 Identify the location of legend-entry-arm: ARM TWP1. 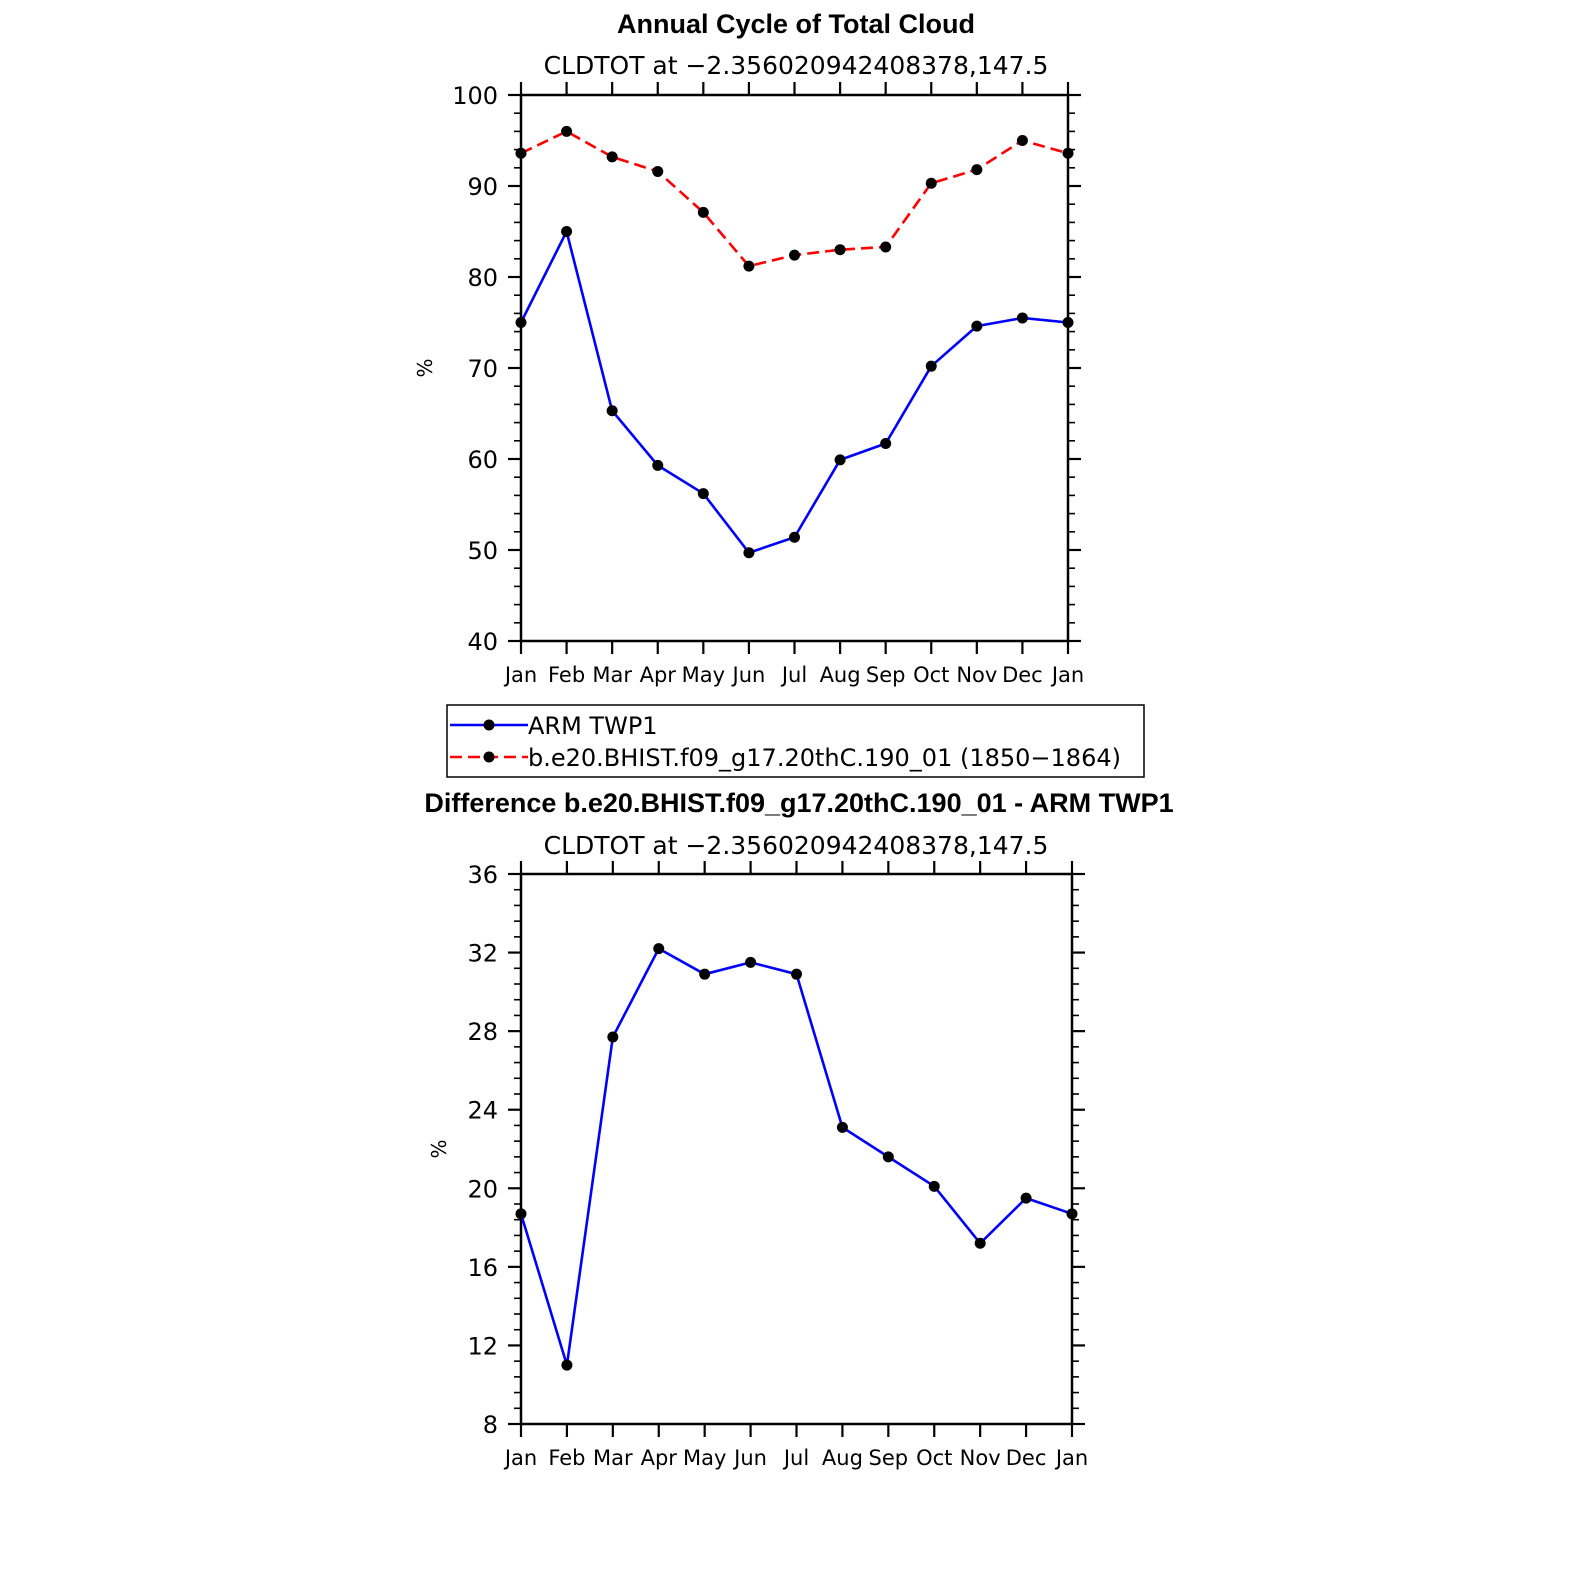
(554, 726).